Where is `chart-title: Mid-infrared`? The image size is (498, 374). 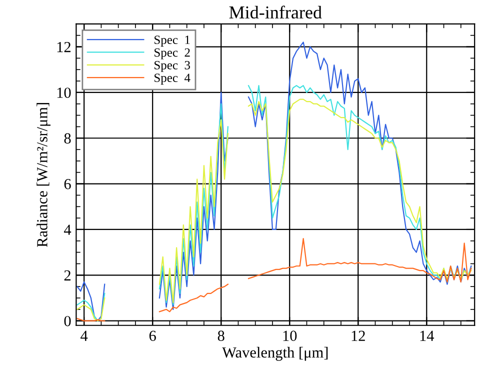
chart-title: Mid-infrared is located at coordinates (275, 12).